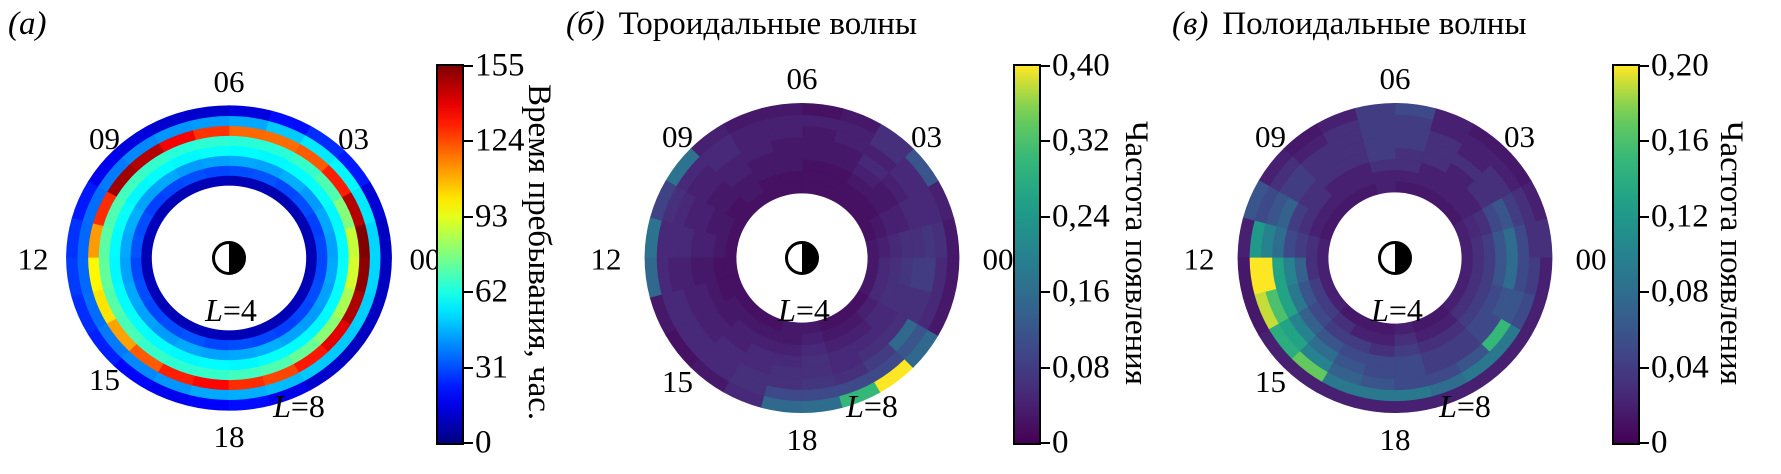 This screenshot has height=474, width=1781. What do you see at coordinates (500, 65) in the screenshot?
I see `colorbar-tick-label: 155` at bounding box center [500, 65].